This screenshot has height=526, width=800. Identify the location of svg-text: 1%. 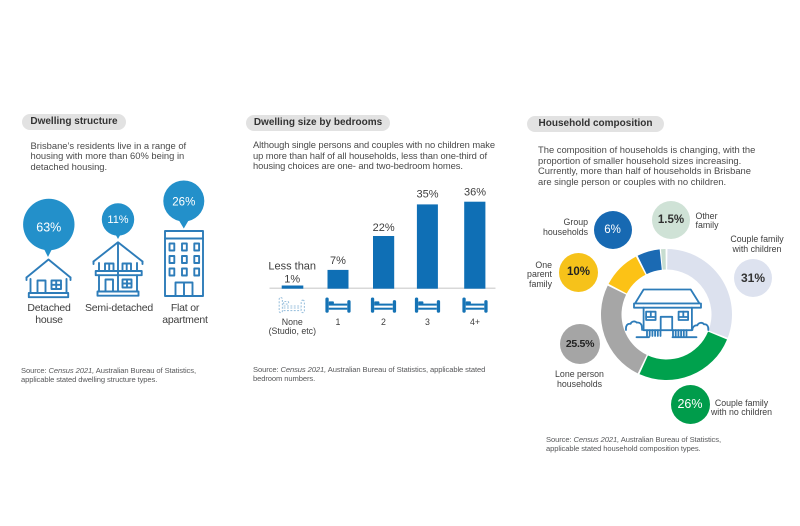
(292, 280).